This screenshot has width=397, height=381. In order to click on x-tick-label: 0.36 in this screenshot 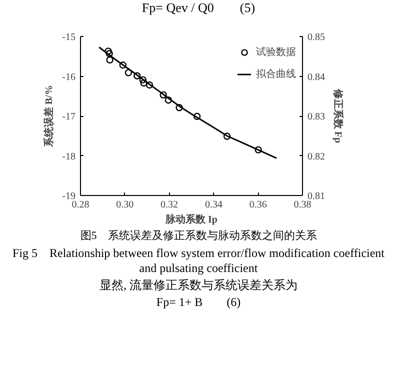, I will do `click(258, 205)`.